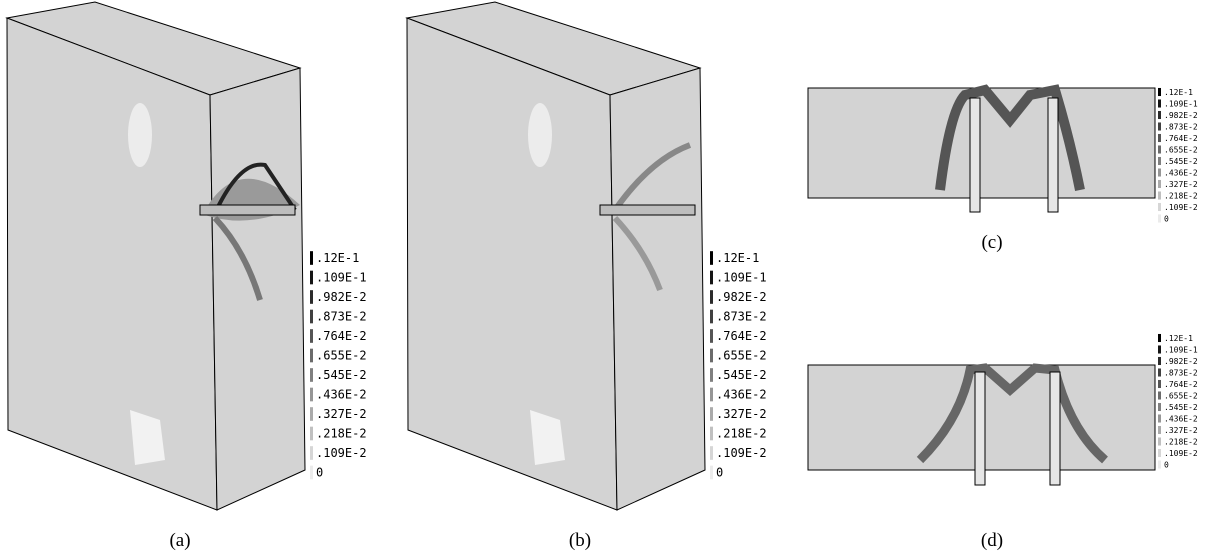 This screenshot has height=553, width=1207. What do you see at coordinates (981, 424) in the screenshot?
I see `panel-d-section` at bounding box center [981, 424].